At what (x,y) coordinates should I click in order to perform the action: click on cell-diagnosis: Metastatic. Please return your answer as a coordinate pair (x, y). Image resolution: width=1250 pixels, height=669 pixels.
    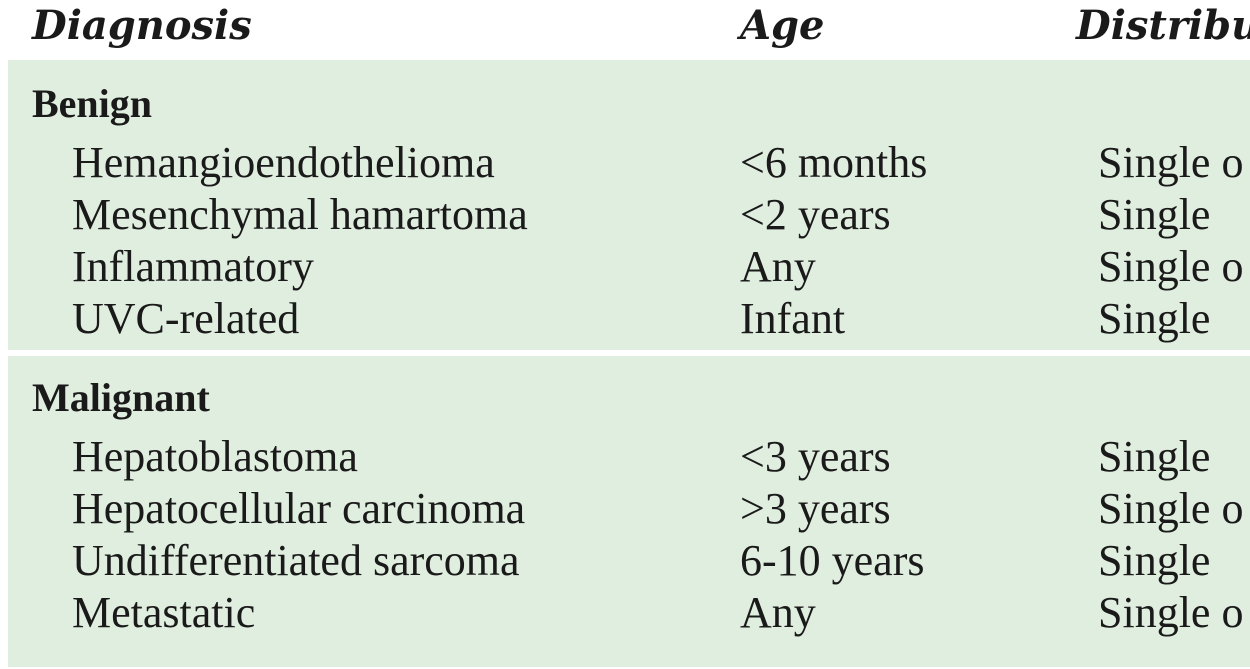
    Looking at the image, I should click on (164, 612).